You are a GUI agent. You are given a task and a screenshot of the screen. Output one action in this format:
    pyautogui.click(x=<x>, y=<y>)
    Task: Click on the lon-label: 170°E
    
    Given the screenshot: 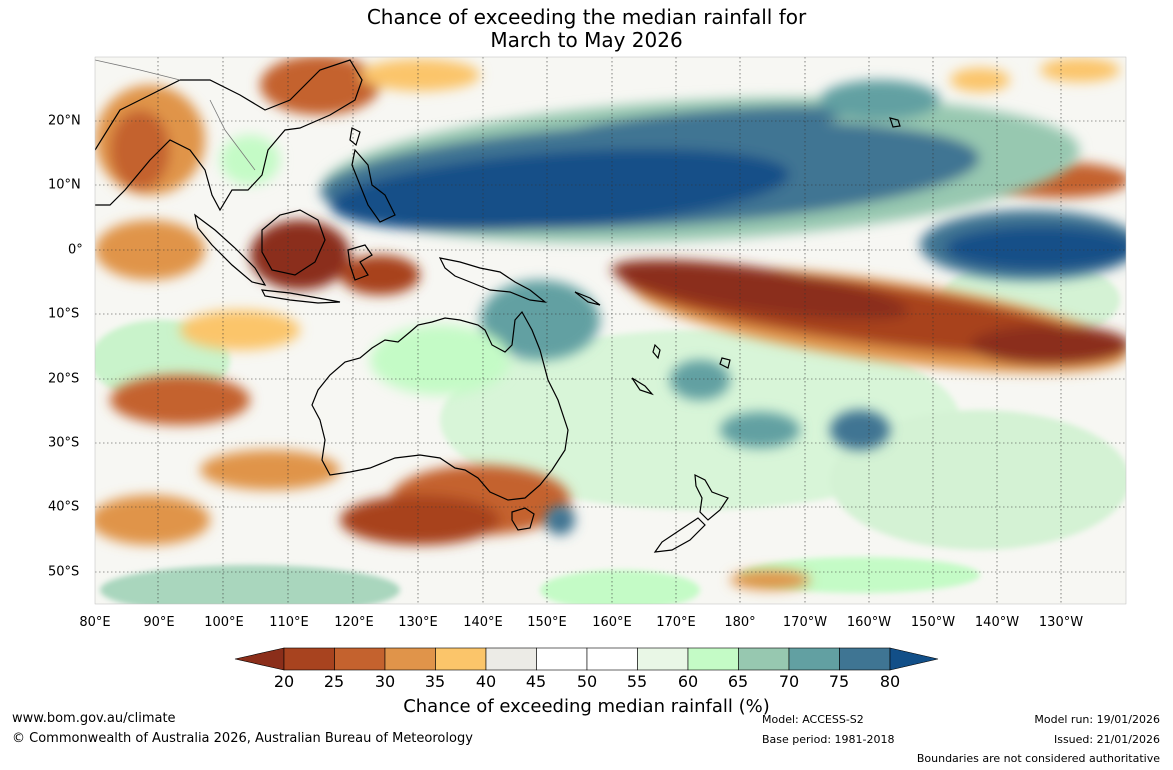 What is the action you would take?
    pyautogui.click(x=676, y=622)
    